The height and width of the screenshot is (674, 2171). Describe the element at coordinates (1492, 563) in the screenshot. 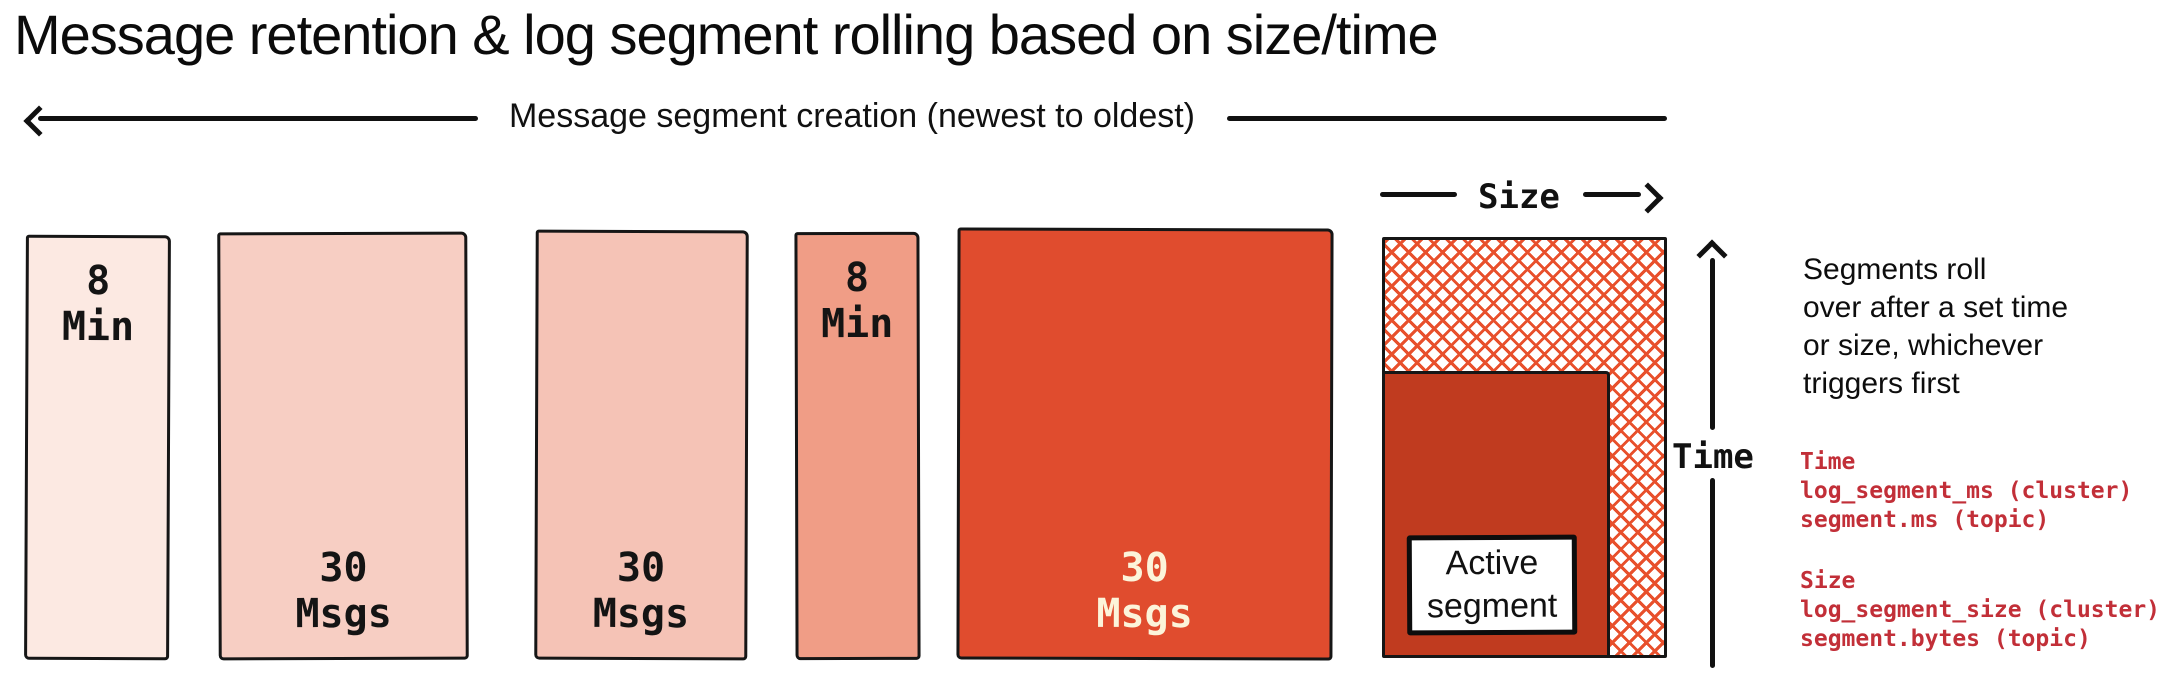

I see `active-segment-label: Active` at that location.